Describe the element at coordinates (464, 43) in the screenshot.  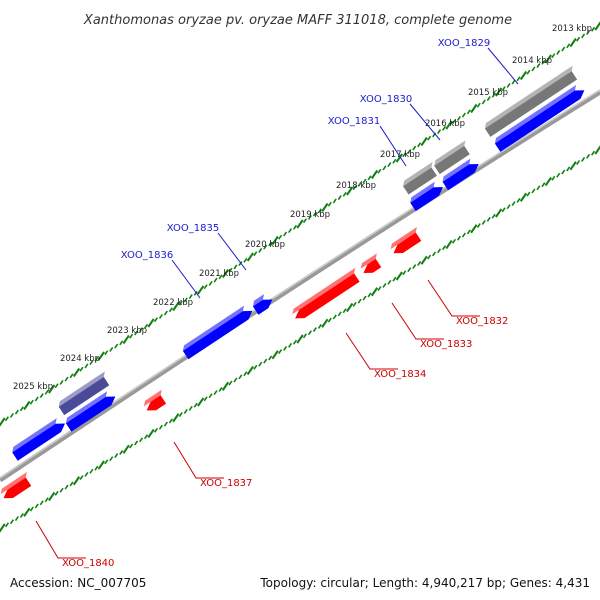
I see `gene-label-xoo-1829: XOO_1829` at that location.